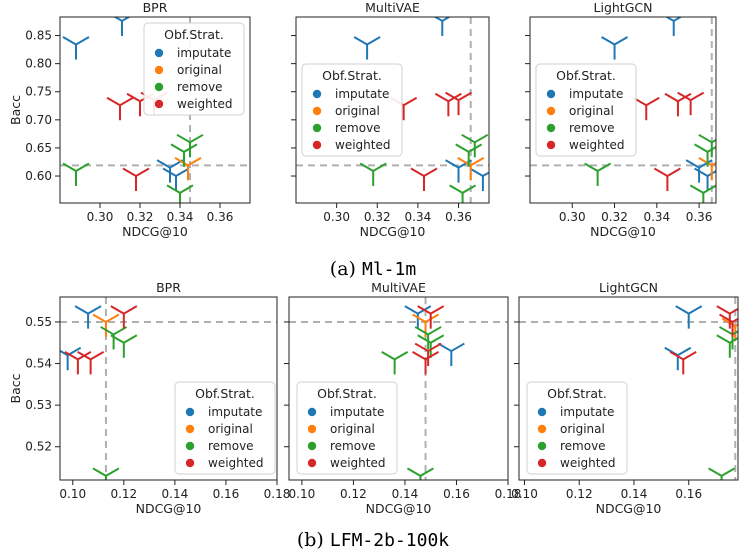  Describe the element at coordinates (579, 494) in the screenshot. I see `x-tick-label: 0.12` at that location.